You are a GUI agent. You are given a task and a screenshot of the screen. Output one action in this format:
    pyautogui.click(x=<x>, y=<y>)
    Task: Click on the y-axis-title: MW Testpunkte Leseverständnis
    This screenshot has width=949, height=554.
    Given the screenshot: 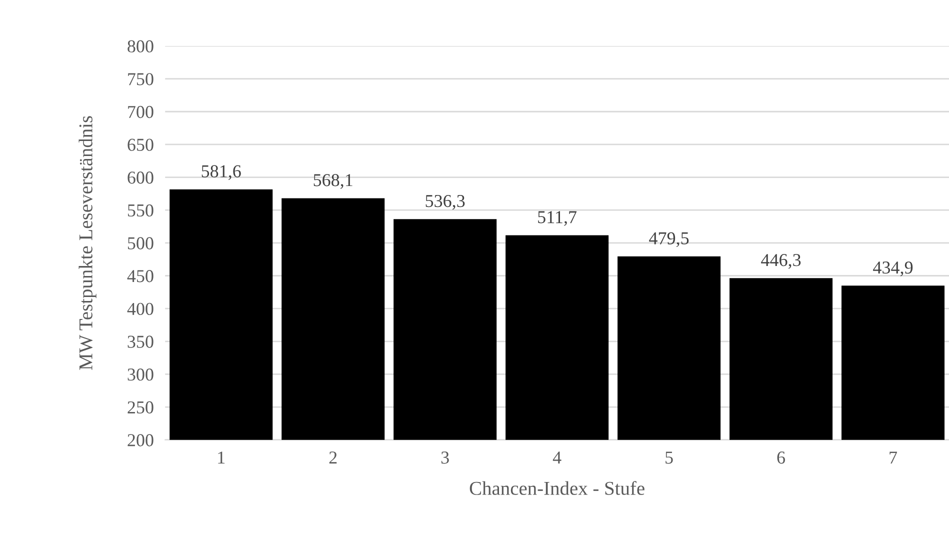 What is the action you would take?
    pyautogui.click(x=87, y=243)
    